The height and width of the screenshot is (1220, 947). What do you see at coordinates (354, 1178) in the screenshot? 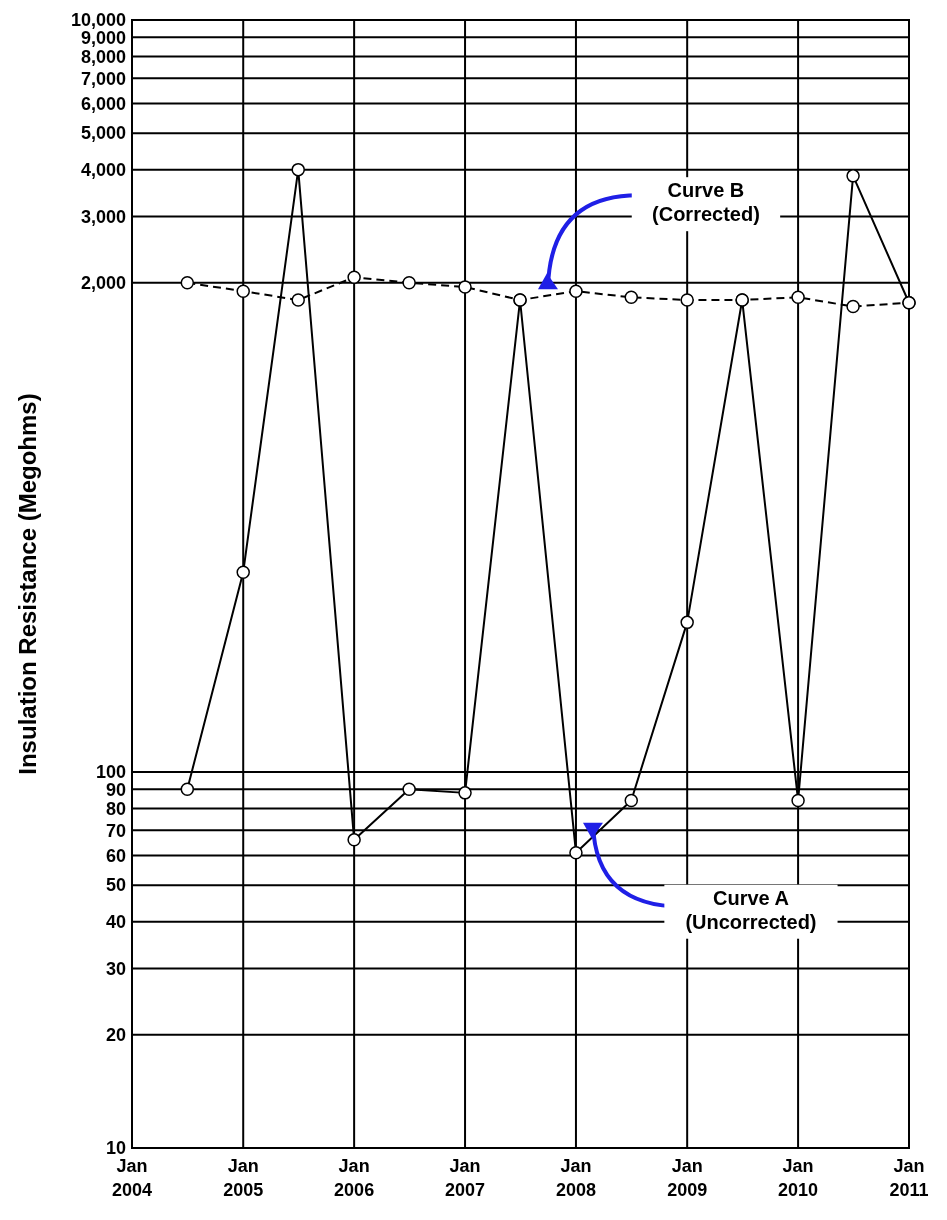
I see `x-tick-label: Jan 2006` at bounding box center [354, 1178].